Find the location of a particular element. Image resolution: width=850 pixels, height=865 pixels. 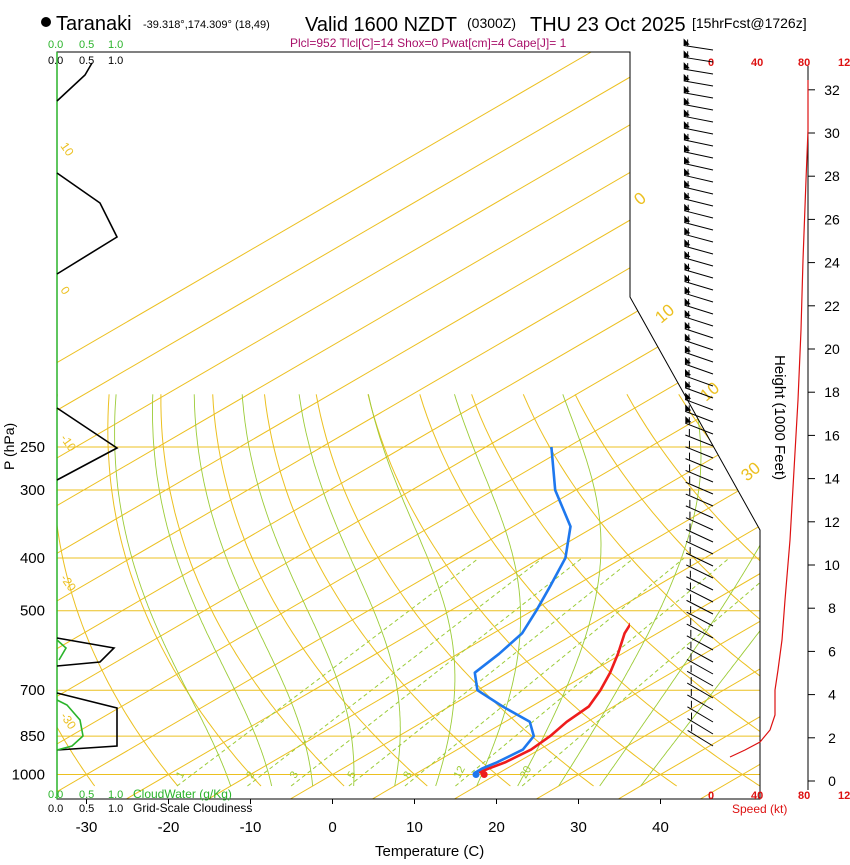

sounding-profiles is located at coordinates (551, 612).